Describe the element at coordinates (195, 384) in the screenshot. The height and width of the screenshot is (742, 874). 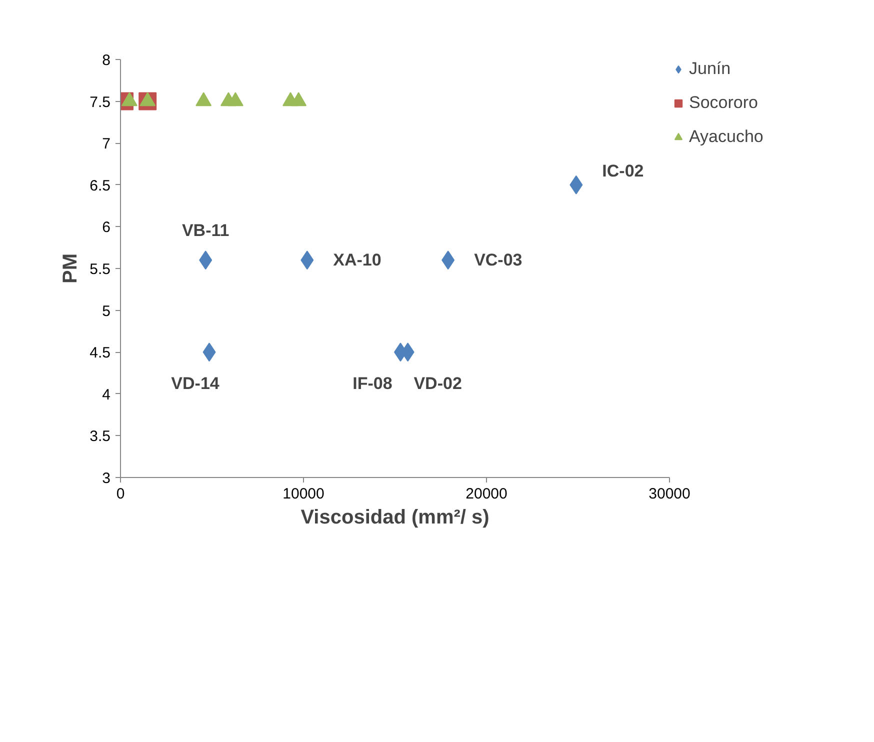
I see `annotation: VD-14` at that location.